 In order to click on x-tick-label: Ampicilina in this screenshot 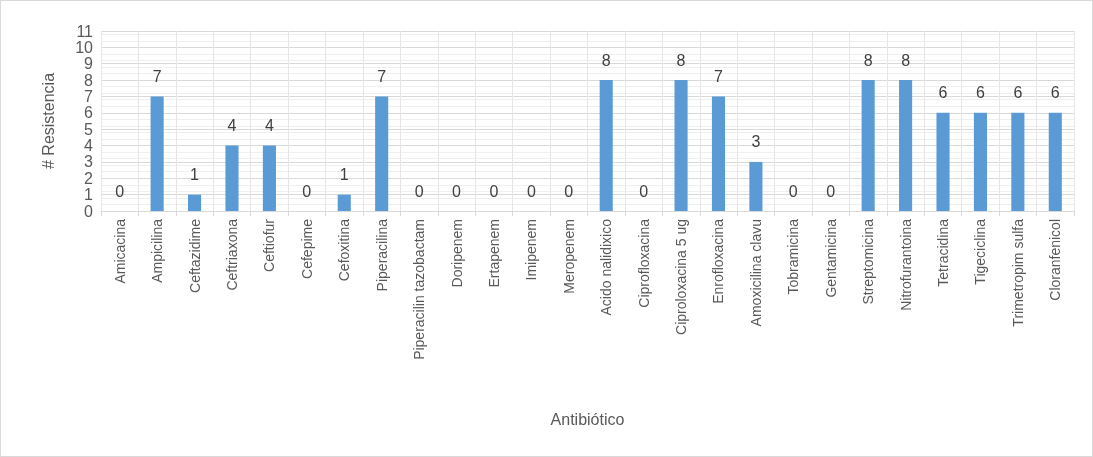, I will do `click(157, 250)`.